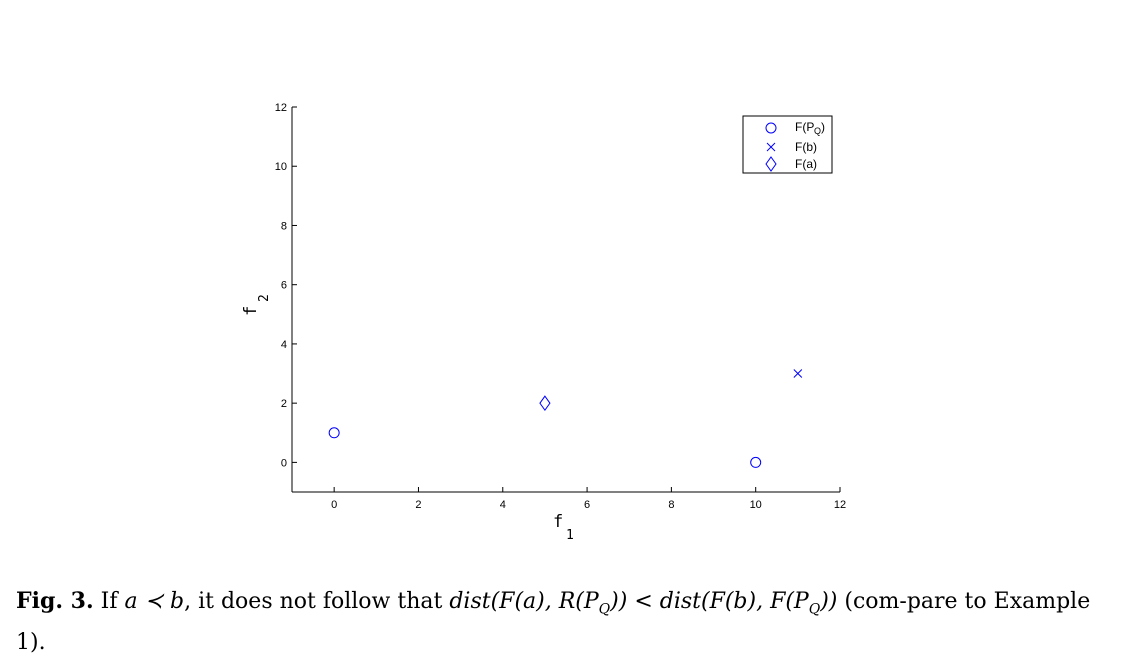 The width and height of the screenshot is (1136, 663). I want to click on y-tick-label: 6, so click(284, 286).